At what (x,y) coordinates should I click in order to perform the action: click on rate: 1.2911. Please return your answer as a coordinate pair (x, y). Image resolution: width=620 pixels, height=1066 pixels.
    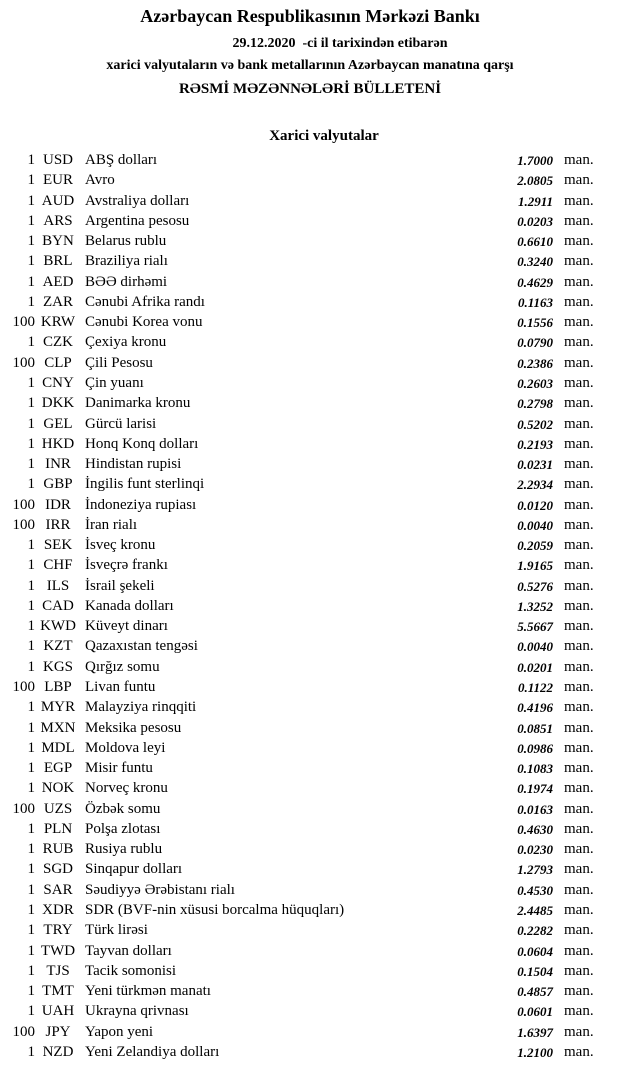
    Looking at the image, I should click on (535, 201).